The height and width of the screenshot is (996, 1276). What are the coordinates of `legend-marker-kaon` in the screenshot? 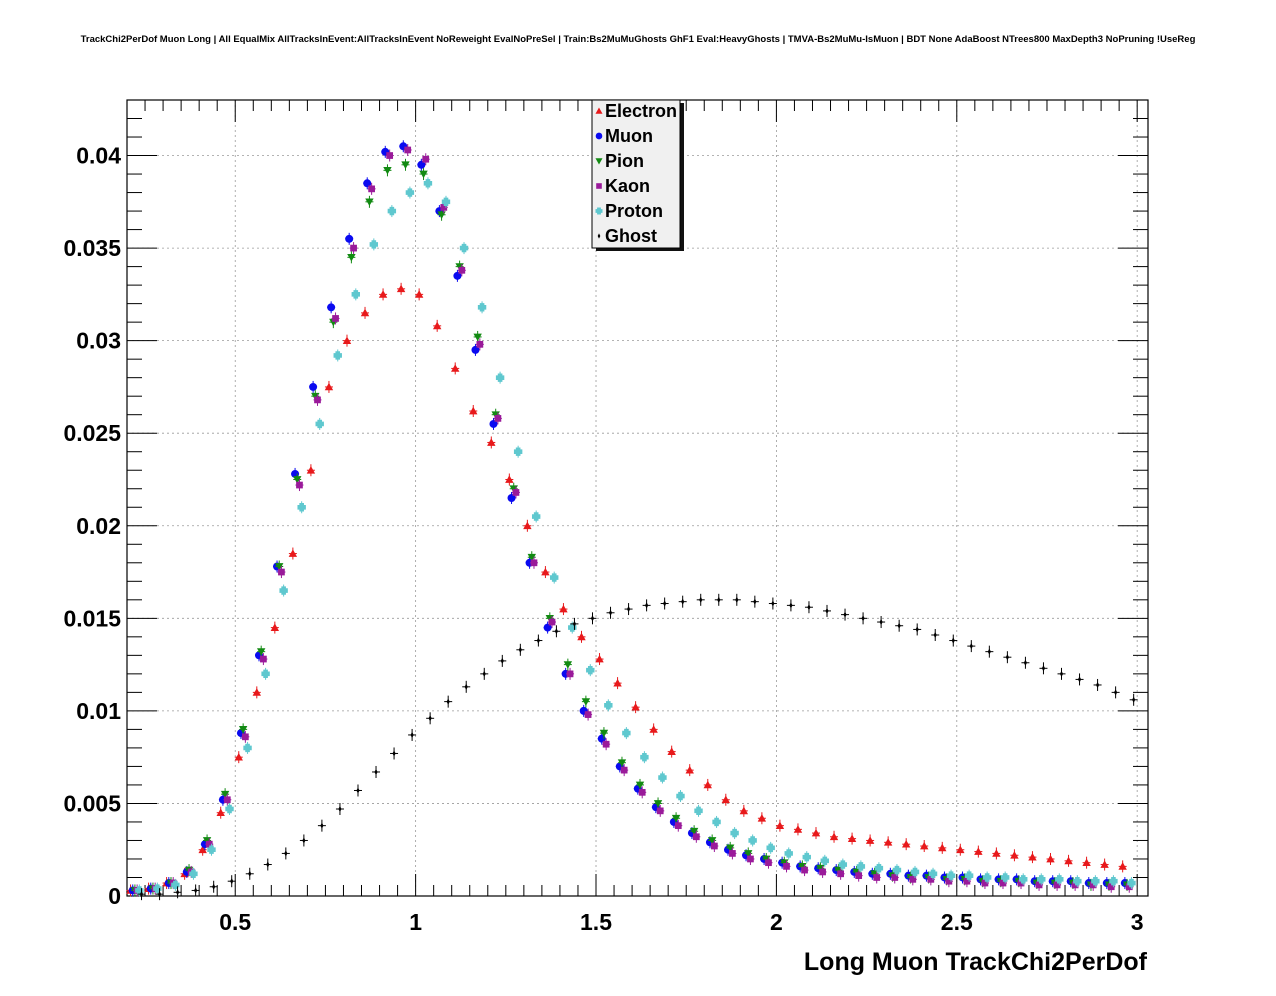 It's located at (599, 186).